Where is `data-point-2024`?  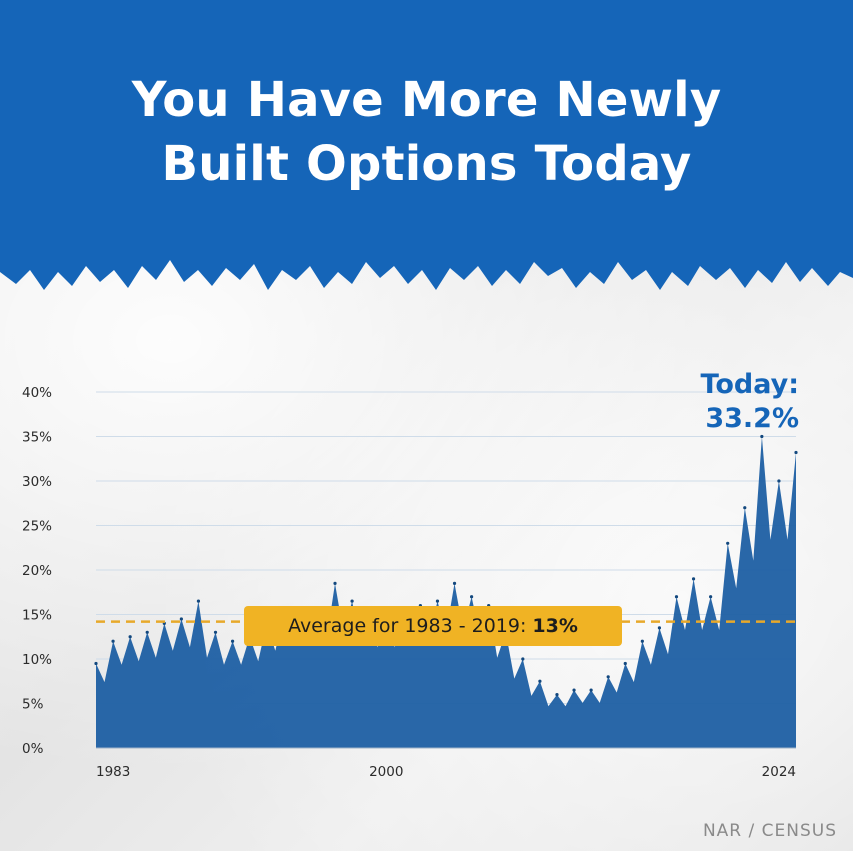 data-point-2024 is located at coordinates (796, 452).